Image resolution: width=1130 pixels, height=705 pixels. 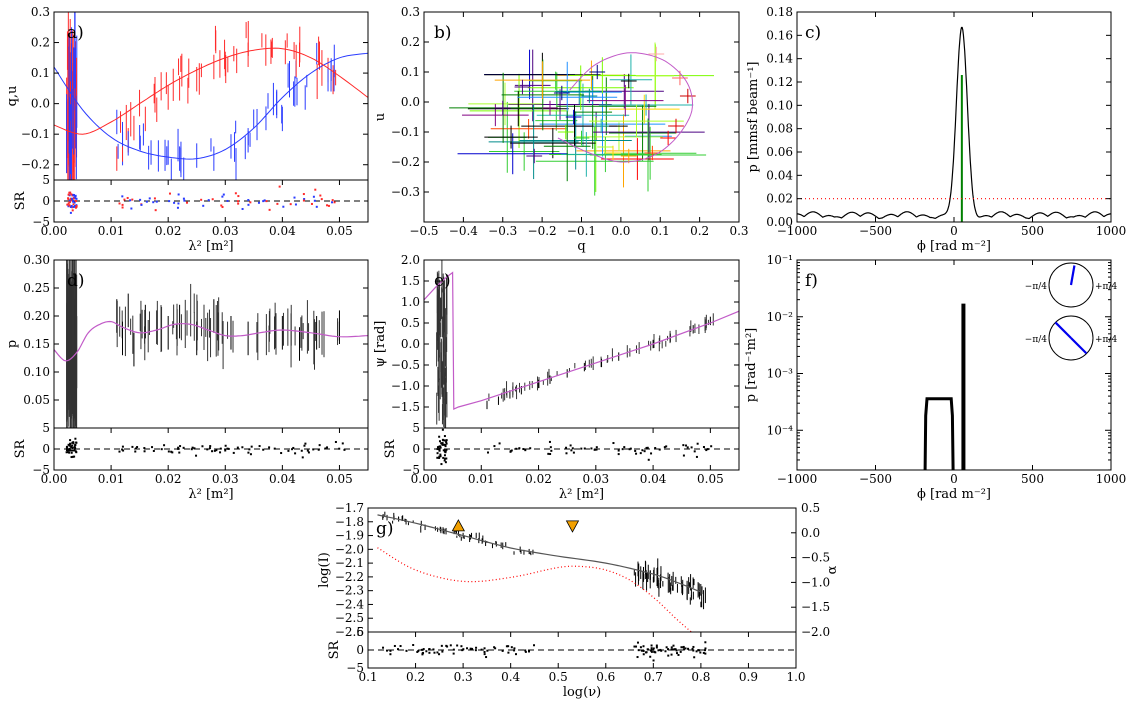 What do you see at coordinates (211, 91) in the screenshot?
I see `q-model-line` at bounding box center [211, 91].